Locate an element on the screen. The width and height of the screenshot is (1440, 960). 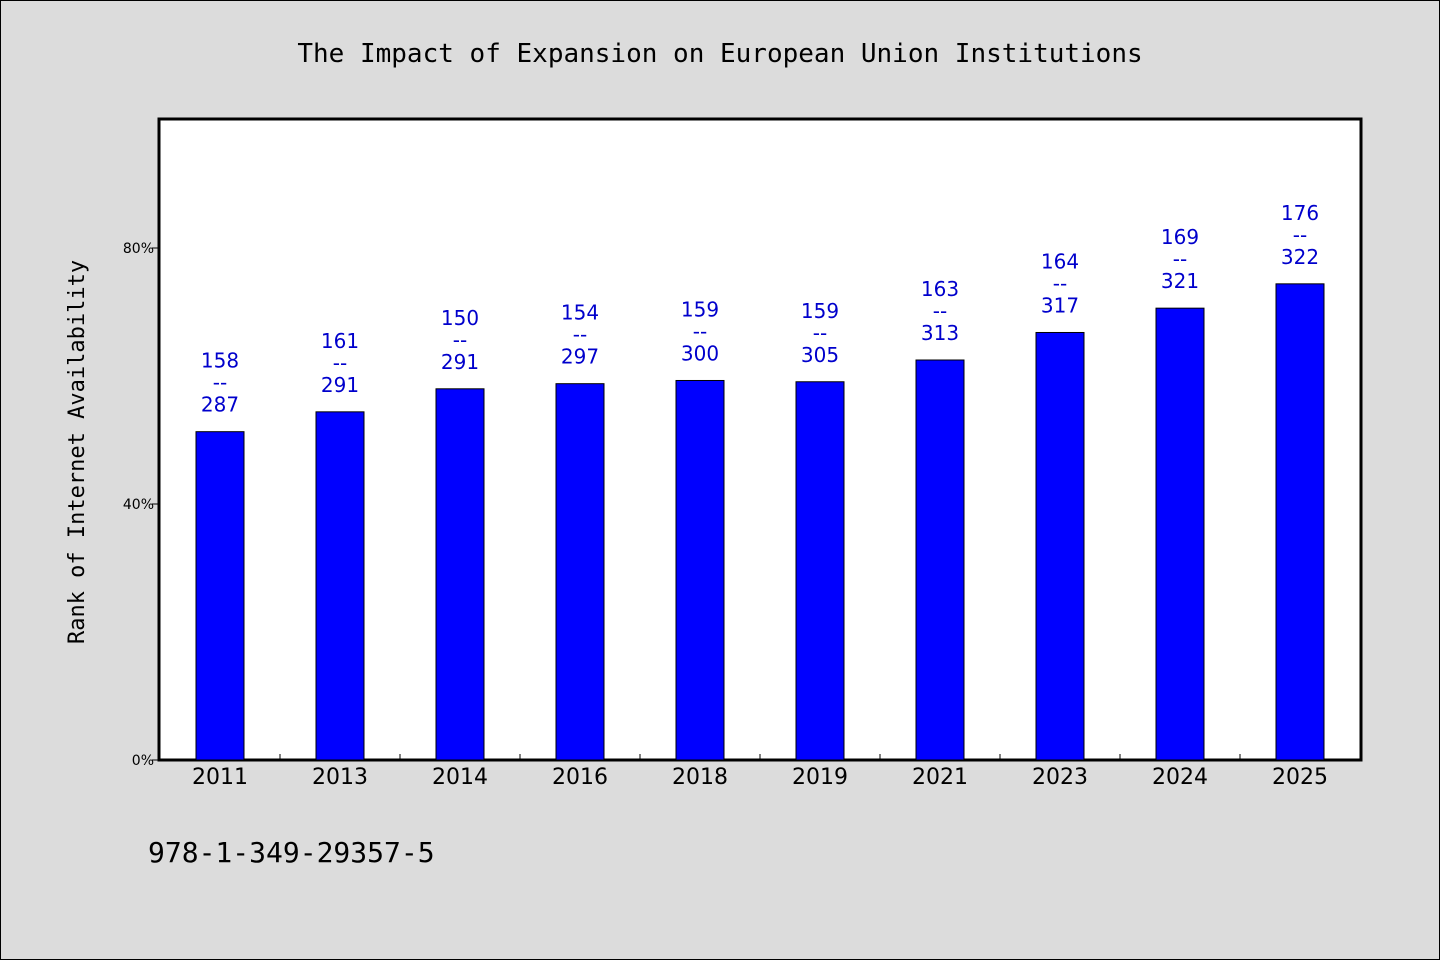
x-tick-label: 2024 is located at coordinates (1180, 777).